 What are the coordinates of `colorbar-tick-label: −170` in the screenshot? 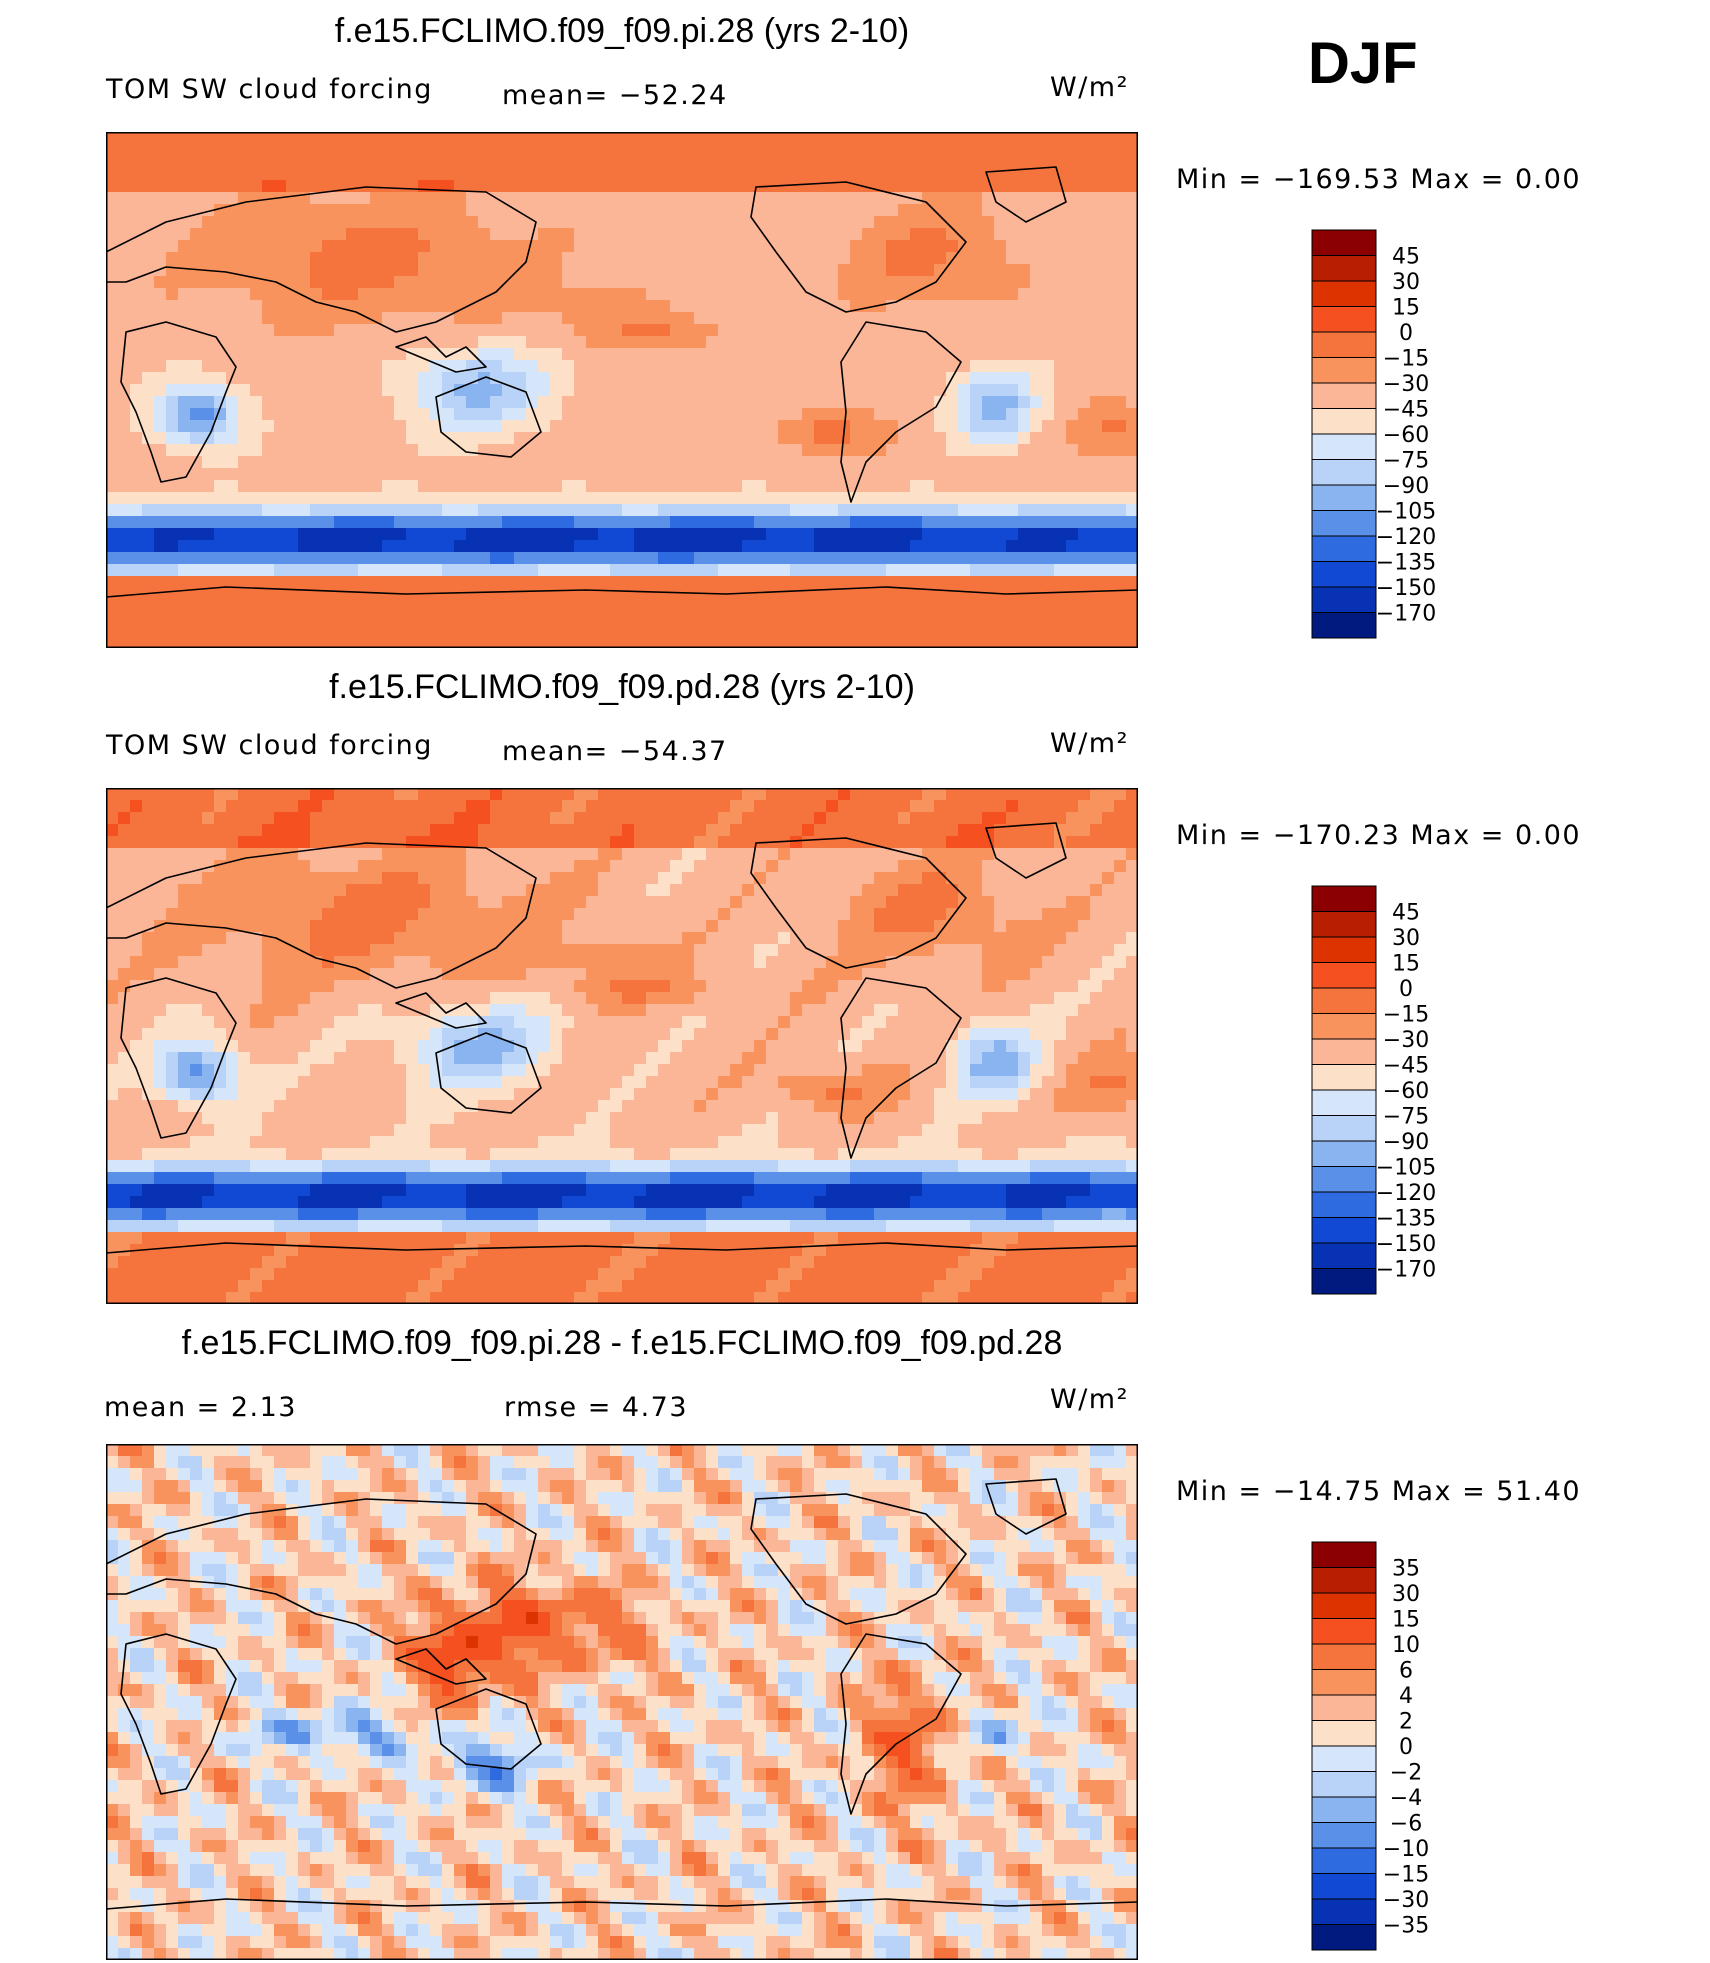 It's located at (1406, 614).